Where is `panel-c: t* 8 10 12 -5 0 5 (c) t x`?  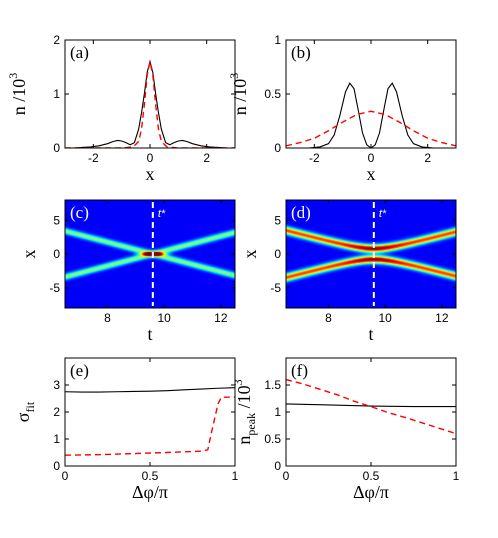
panel-c: t* 8 10 12 -5 0 5 (c) t x is located at coordinates (127, 271).